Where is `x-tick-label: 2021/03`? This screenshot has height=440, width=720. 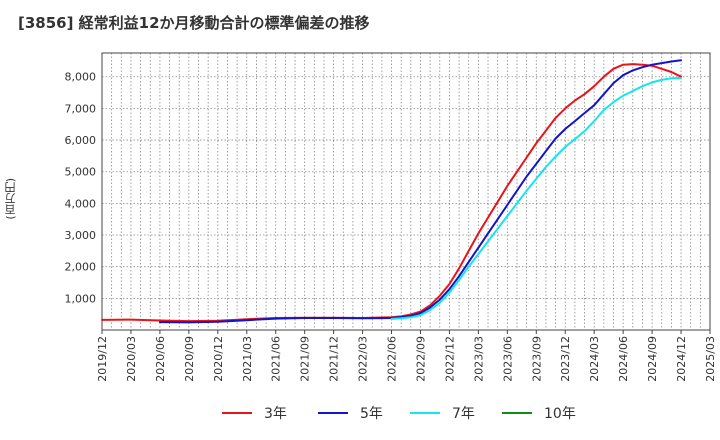
x-tick-label: 2021/03 is located at coordinates (247, 359).